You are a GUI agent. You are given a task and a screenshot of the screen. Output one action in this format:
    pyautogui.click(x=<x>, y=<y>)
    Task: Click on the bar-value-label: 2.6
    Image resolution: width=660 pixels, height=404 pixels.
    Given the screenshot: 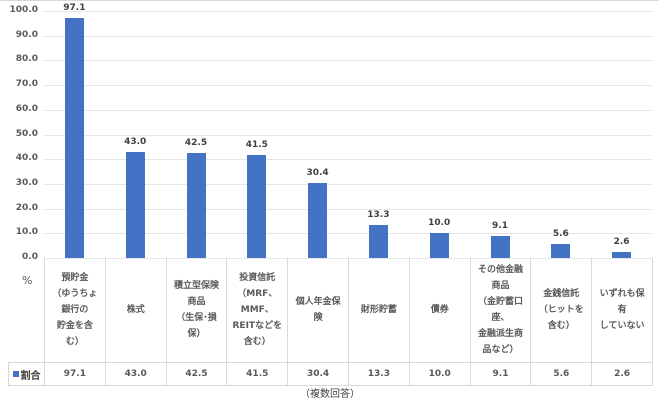 What is the action you would take?
    pyautogui.click(x=621, y=241)
    